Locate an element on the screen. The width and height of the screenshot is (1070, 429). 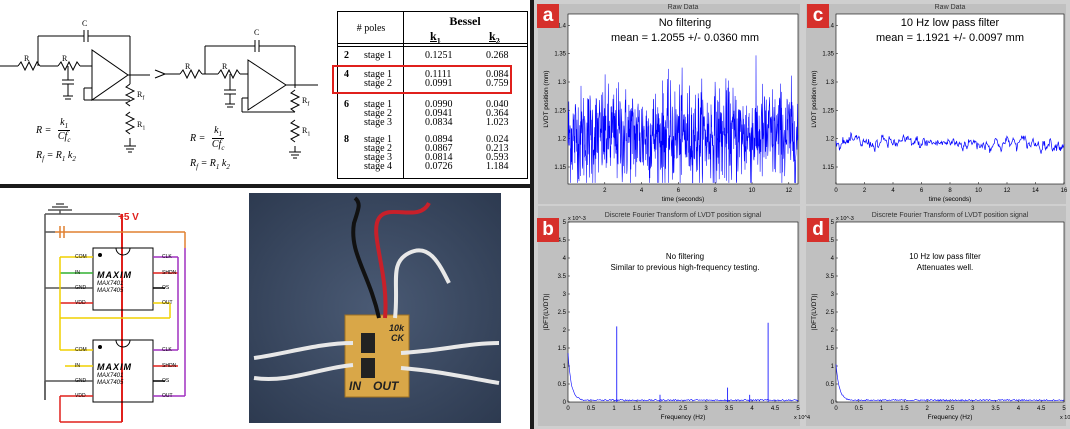
x-tick-label: 0.5 is located at coordinates (591, 409).